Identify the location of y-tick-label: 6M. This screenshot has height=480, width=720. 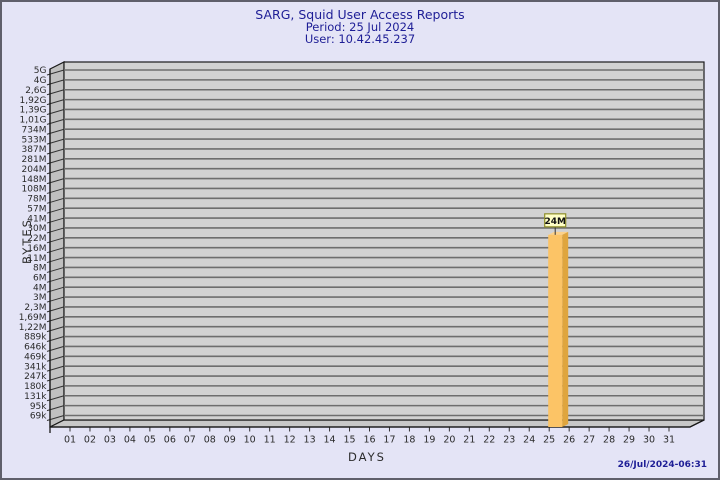
(40, 279).